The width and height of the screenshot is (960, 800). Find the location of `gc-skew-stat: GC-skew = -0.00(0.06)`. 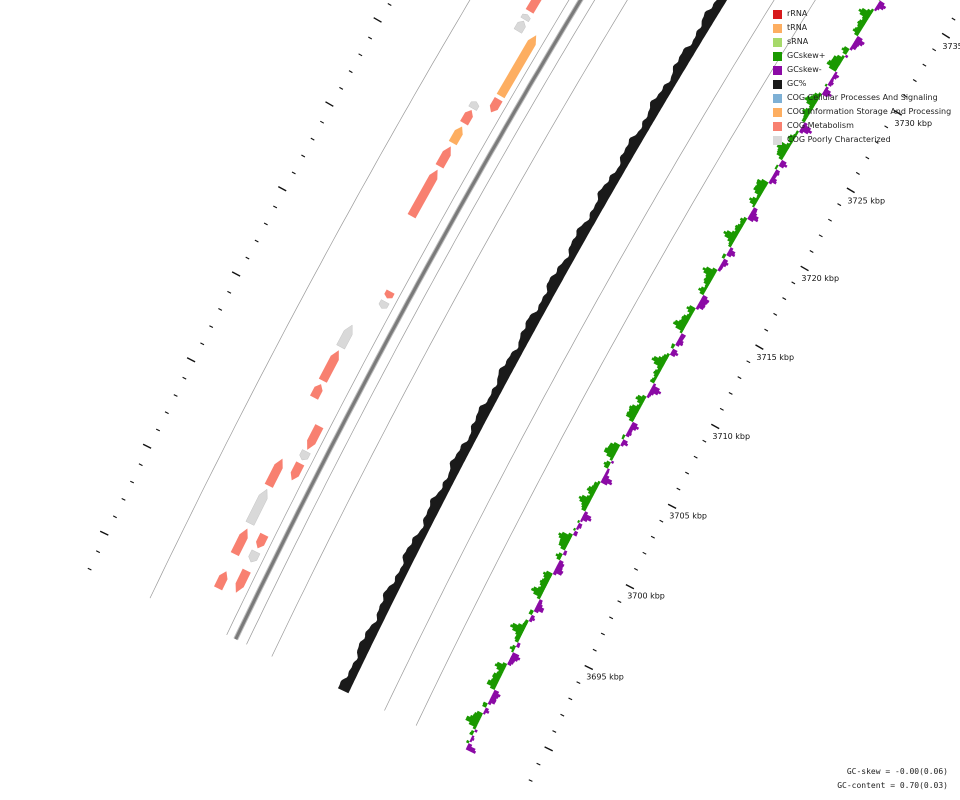

gc-skew-stat: GC-skew = -0.00(0.06) is located at coordinates (897, 771).